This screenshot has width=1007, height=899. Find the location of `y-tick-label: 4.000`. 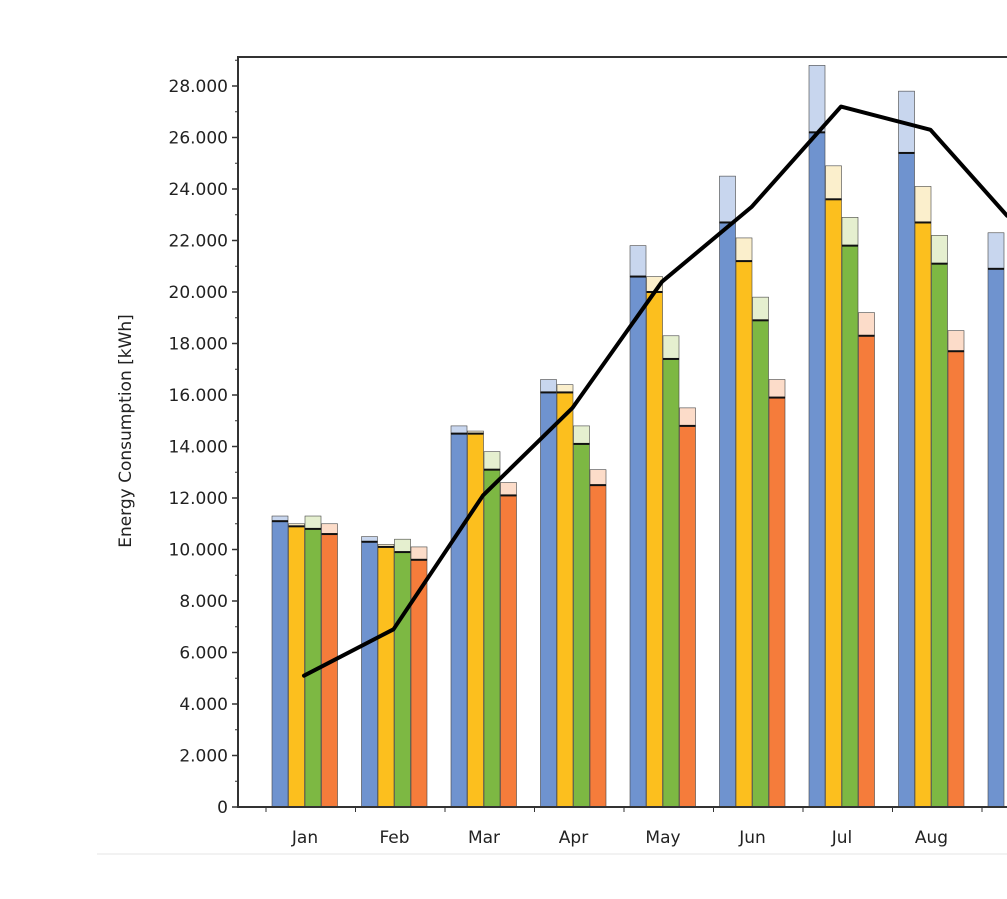

y-tick-label: 4.000 is located at coordinates (203, 705).